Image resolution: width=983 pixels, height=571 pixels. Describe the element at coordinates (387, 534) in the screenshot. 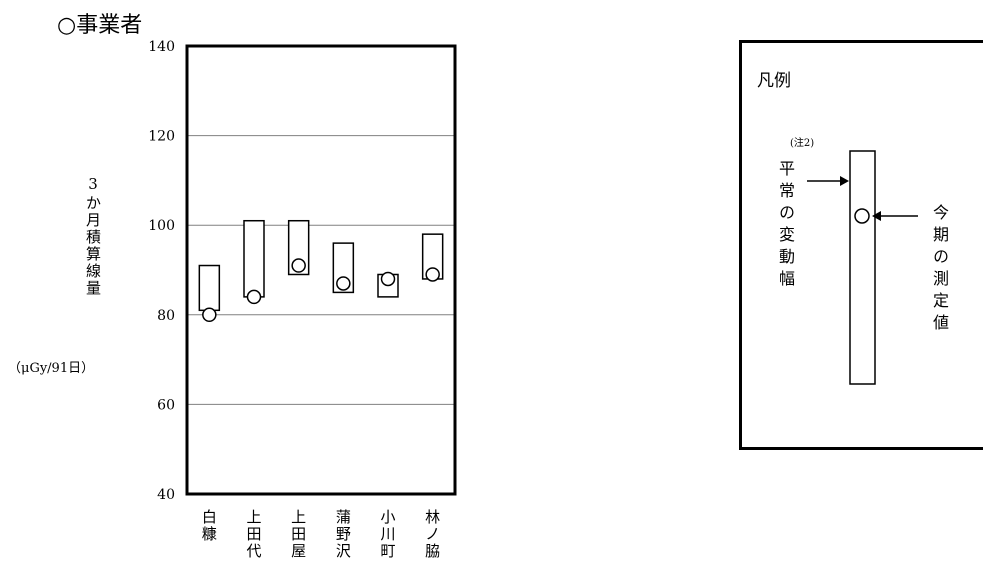

I see `category-label: 小川町` at that location.